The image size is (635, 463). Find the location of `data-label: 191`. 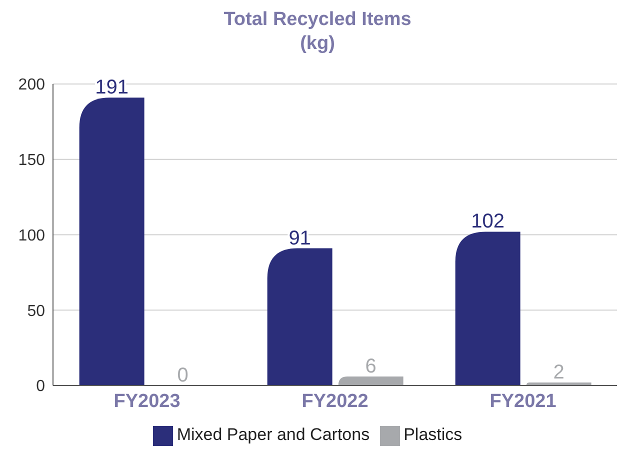

data-label: 191 is located at coordinates (112, 87).